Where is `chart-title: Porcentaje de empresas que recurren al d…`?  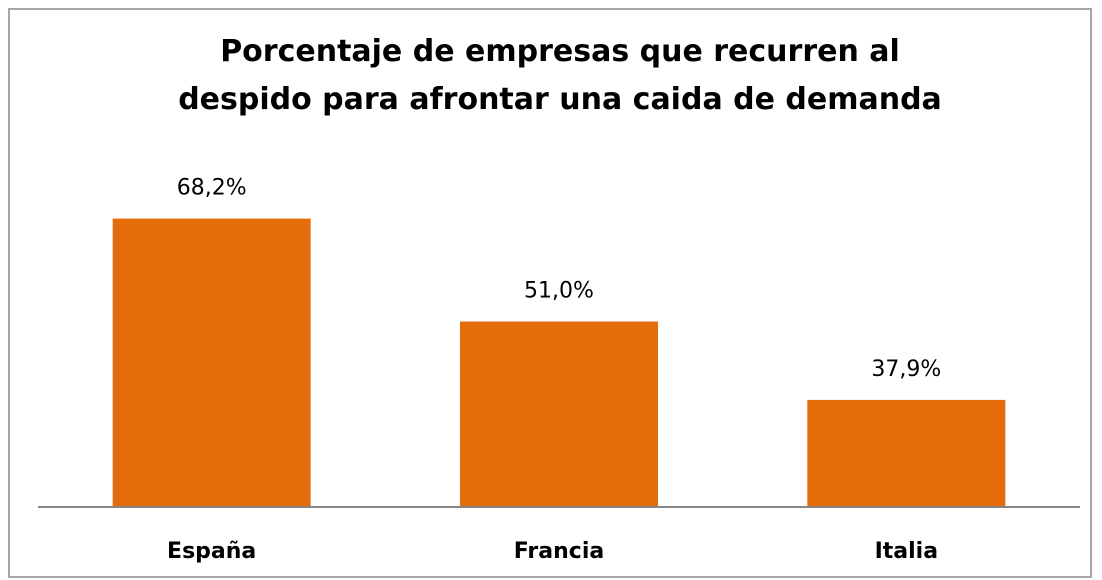 chart-title: Porcentaje de empresas que recurren al d… is located at coordinates (560, 75).